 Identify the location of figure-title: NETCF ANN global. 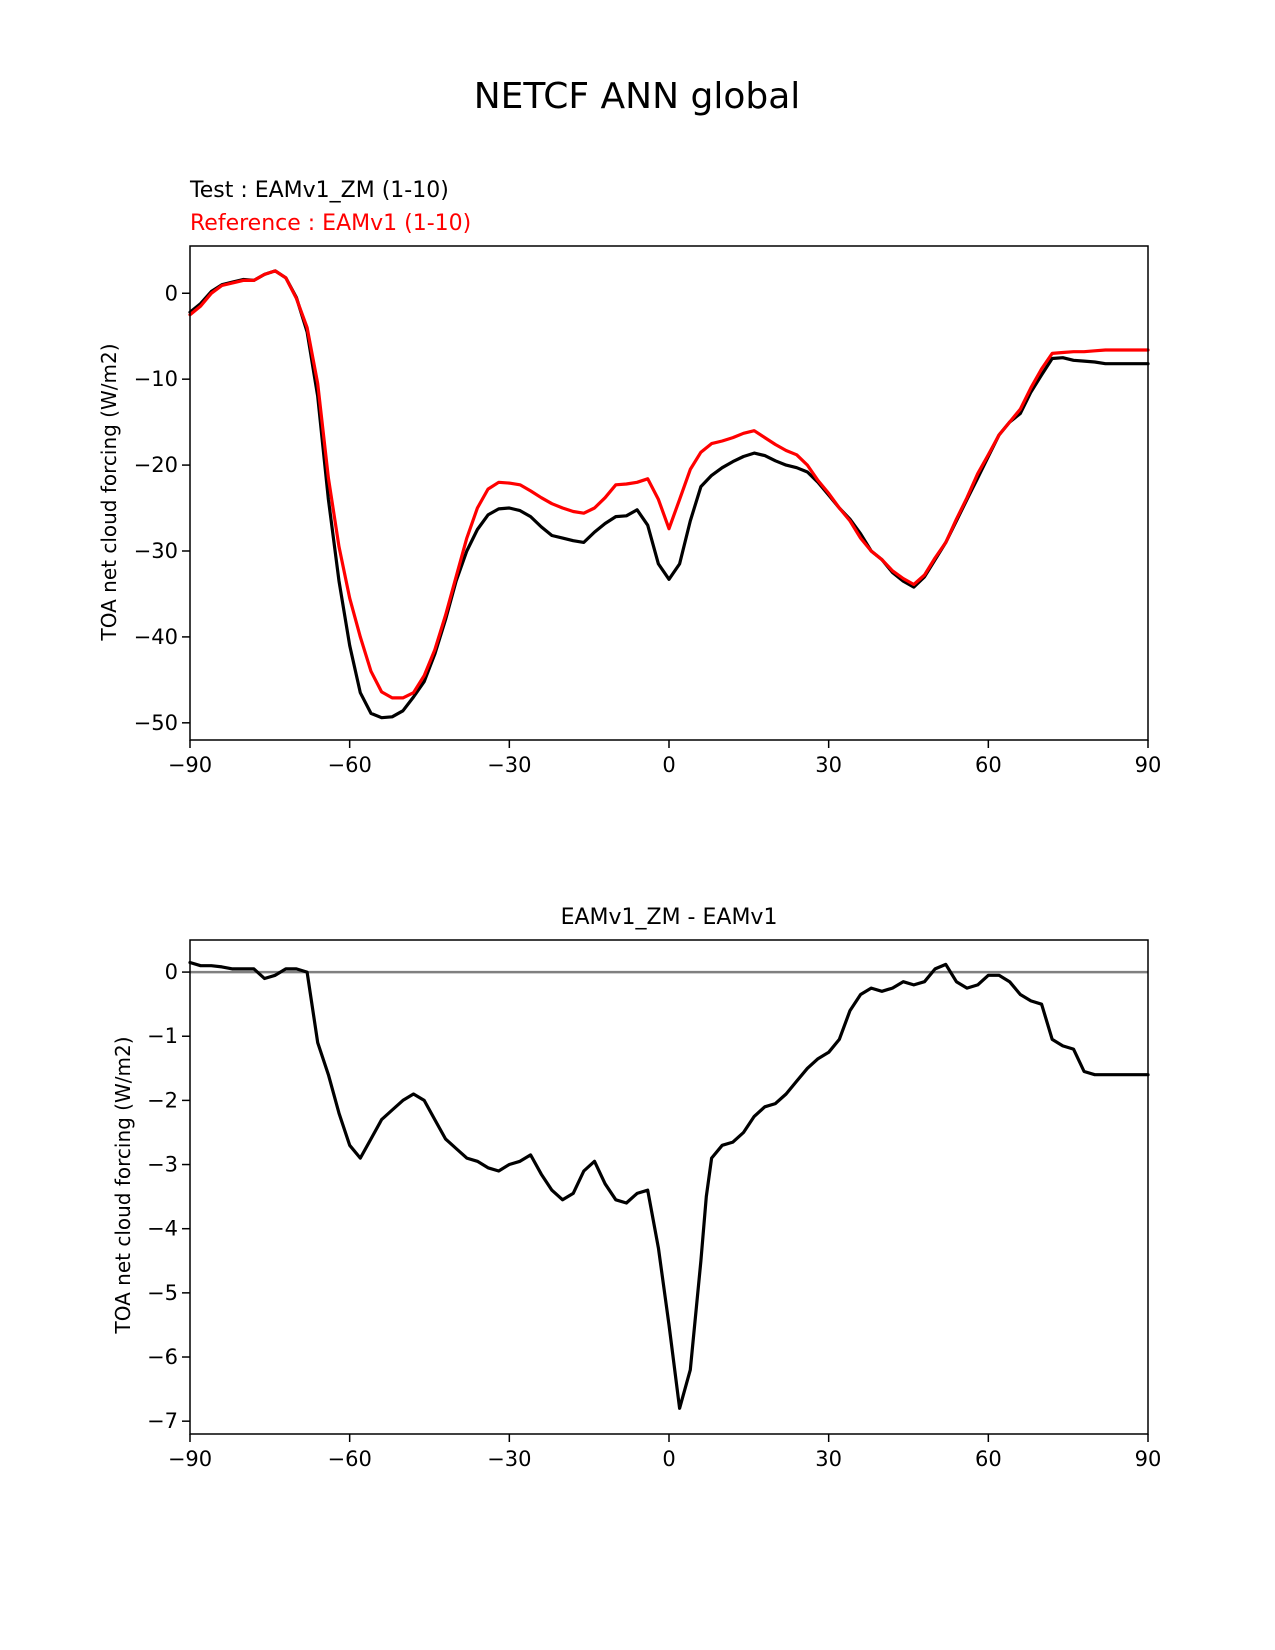
(637, 96).